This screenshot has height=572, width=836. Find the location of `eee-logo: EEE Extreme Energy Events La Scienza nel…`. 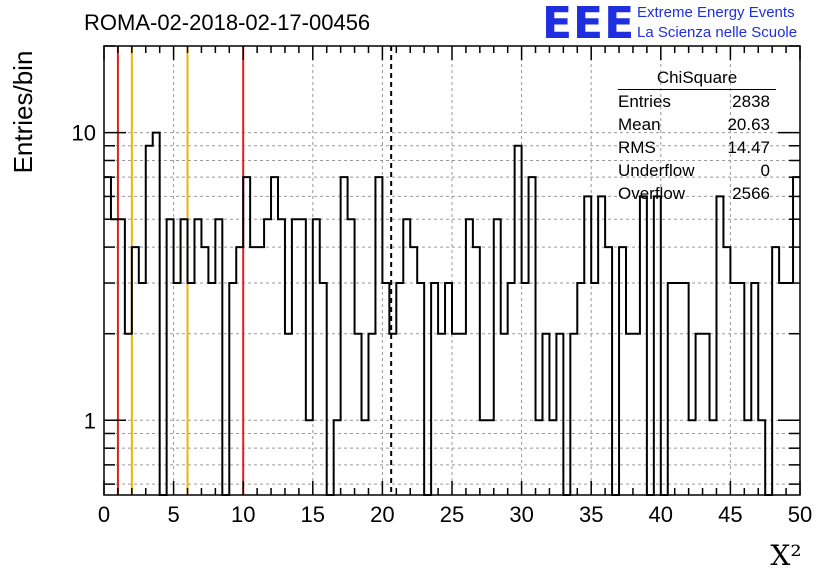

eee-logo: EEE Extreme Energy Events La Scienza nel… is located at coordinates (687, 24).